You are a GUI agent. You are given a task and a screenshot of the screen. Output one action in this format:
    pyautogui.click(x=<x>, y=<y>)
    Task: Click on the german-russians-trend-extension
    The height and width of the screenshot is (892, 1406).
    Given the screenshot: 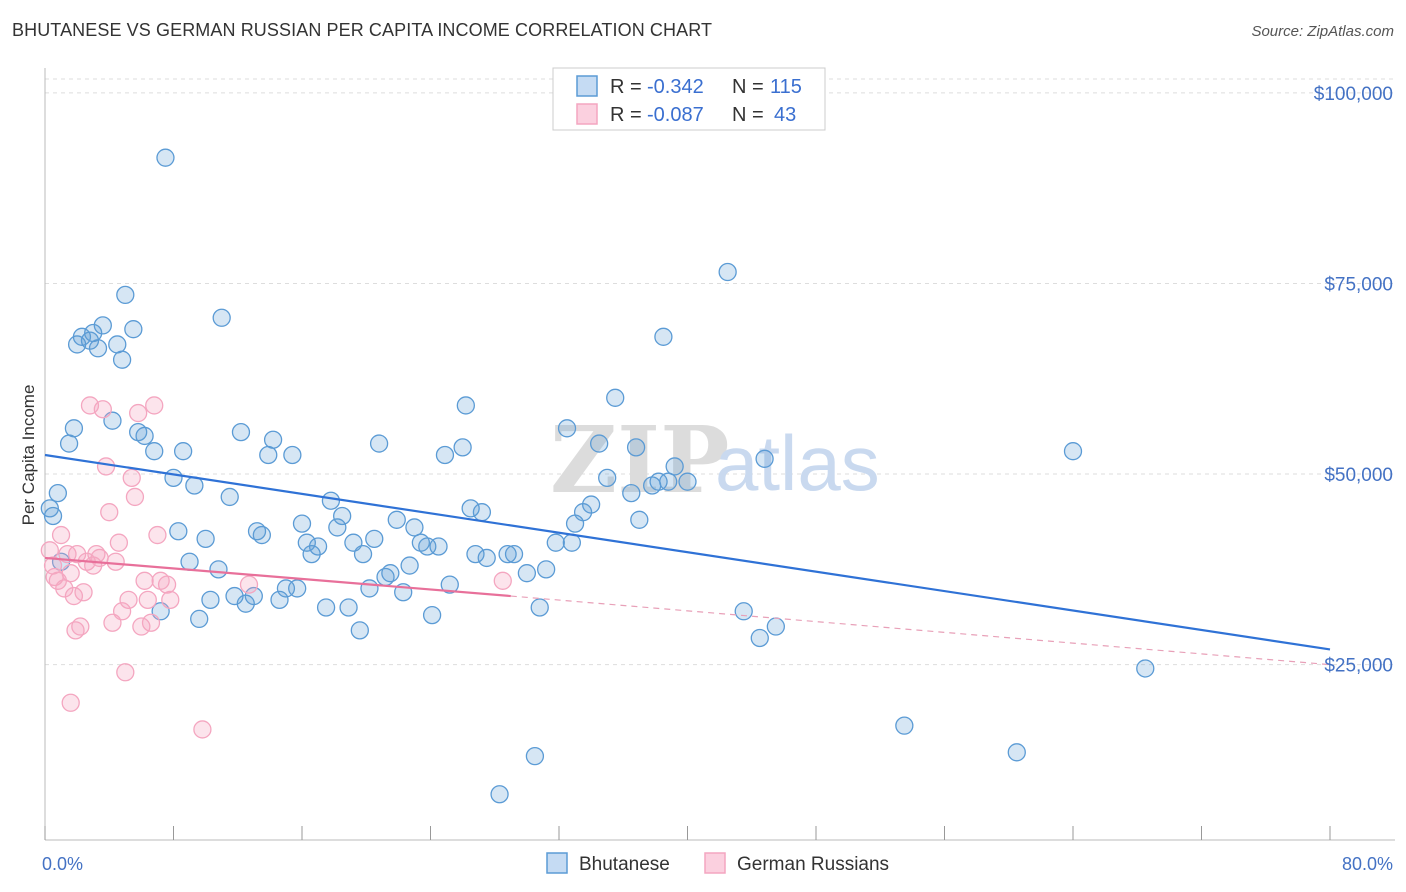 What is the action you would take?
    pyautogui.click(x=920, y=630)
    